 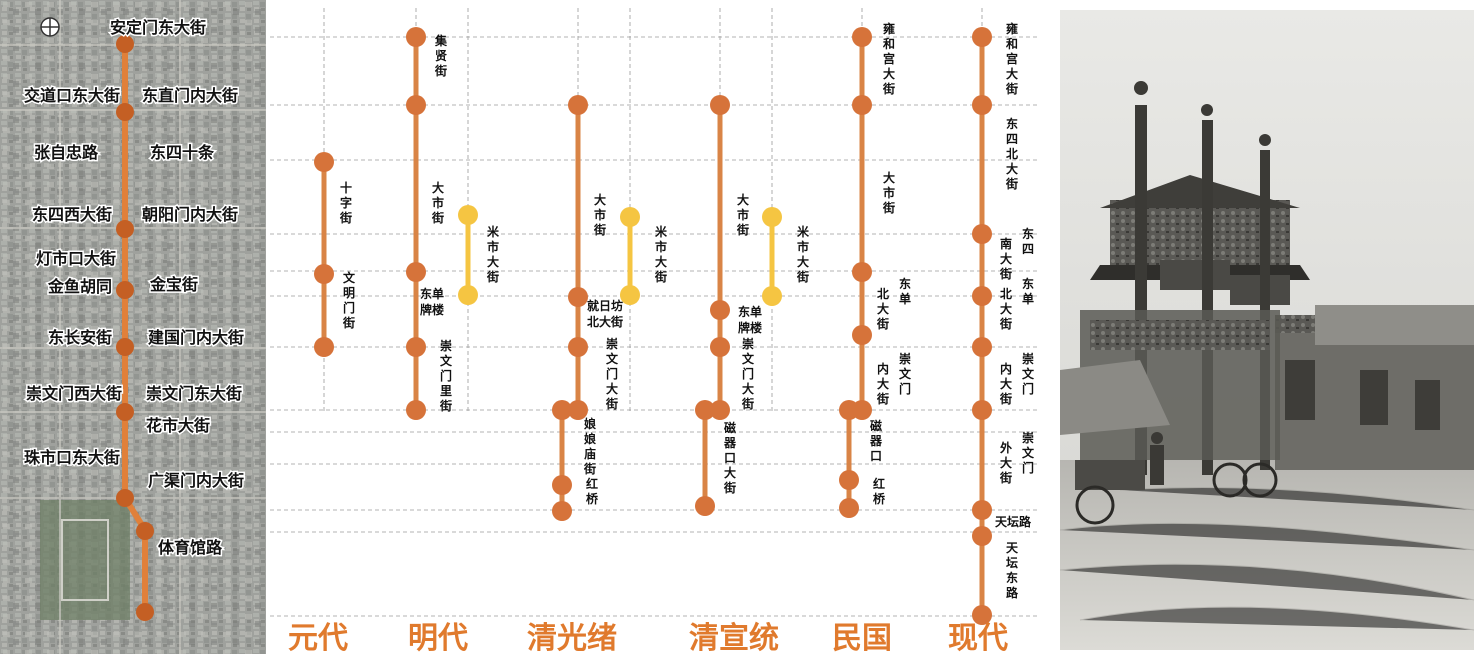 What do you see at coordinates (345, 202) in the screenshot?
I see `segment-label: 十字街` at bounding box center [345, 202].